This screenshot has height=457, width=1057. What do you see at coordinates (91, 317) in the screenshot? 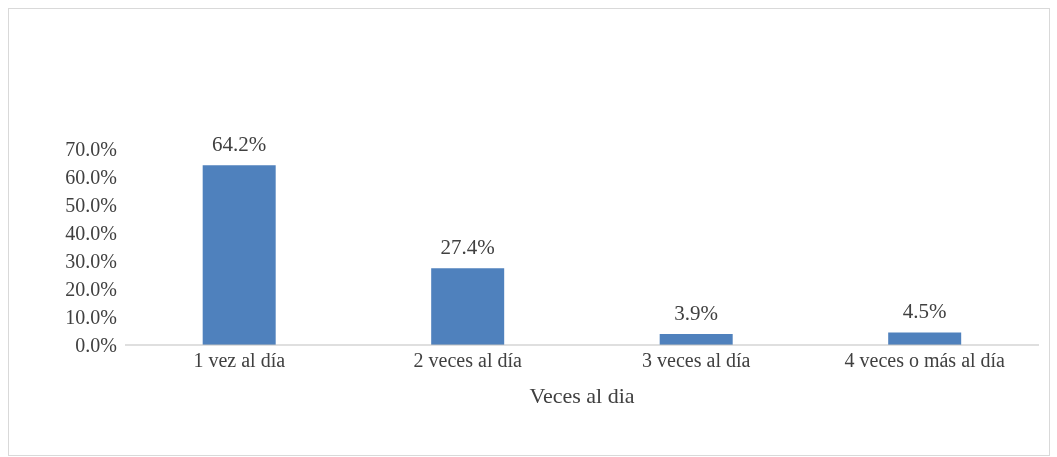
I see `y-tick-label: 10.0%` at bounding box center [91, 317].